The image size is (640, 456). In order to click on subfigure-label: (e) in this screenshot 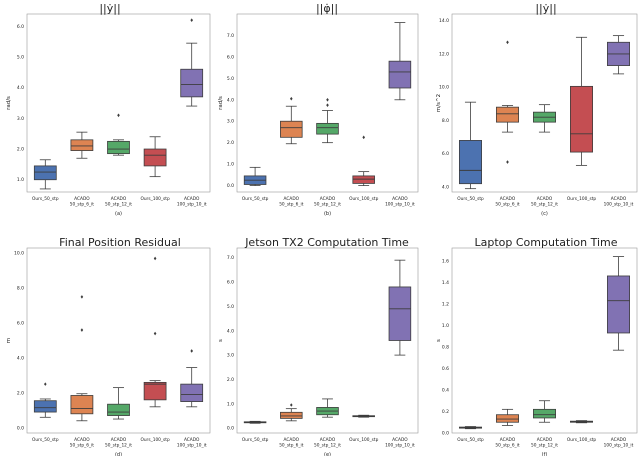, I will do `click(327, 454)`.